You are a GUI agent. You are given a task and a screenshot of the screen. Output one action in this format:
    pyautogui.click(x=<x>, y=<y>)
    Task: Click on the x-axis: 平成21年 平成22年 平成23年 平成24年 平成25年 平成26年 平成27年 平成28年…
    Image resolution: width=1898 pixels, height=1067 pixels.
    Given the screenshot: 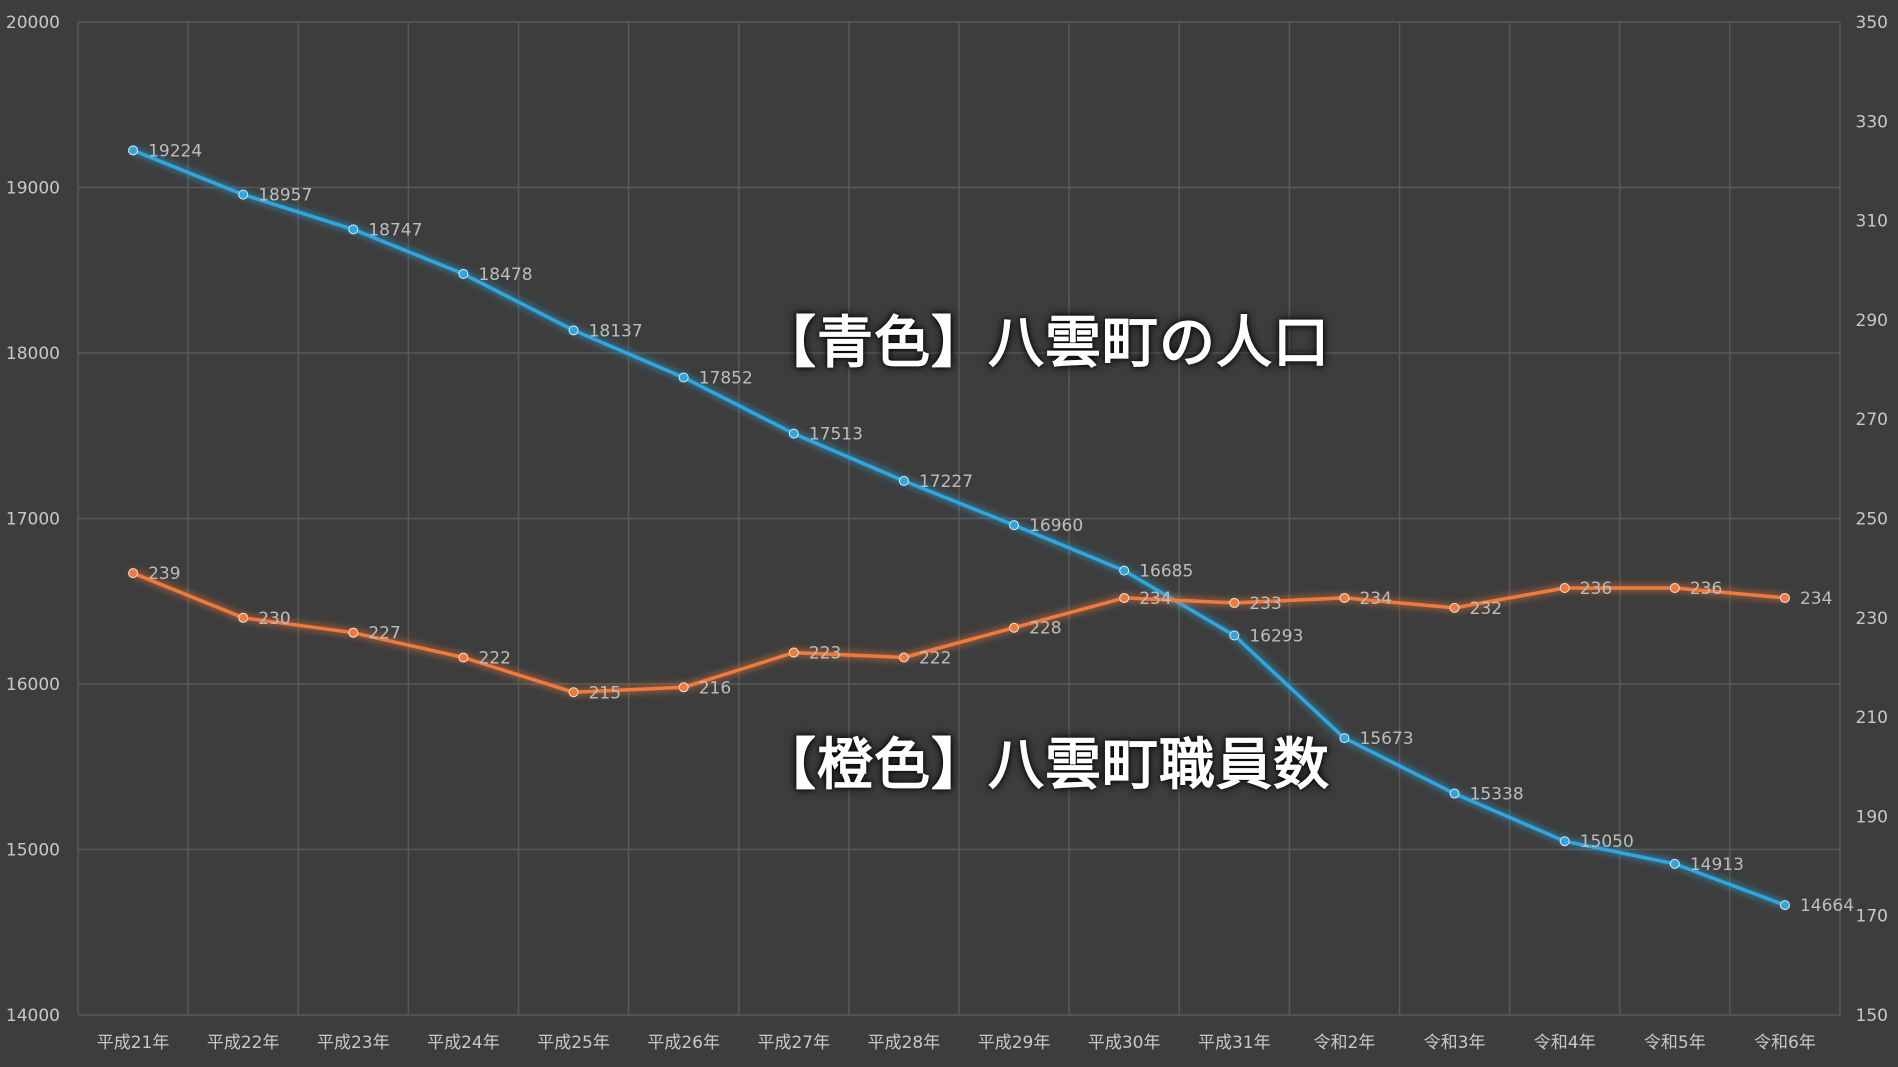 What is the action you would take?
    pyautogui.click(x=956, y=1043)
    